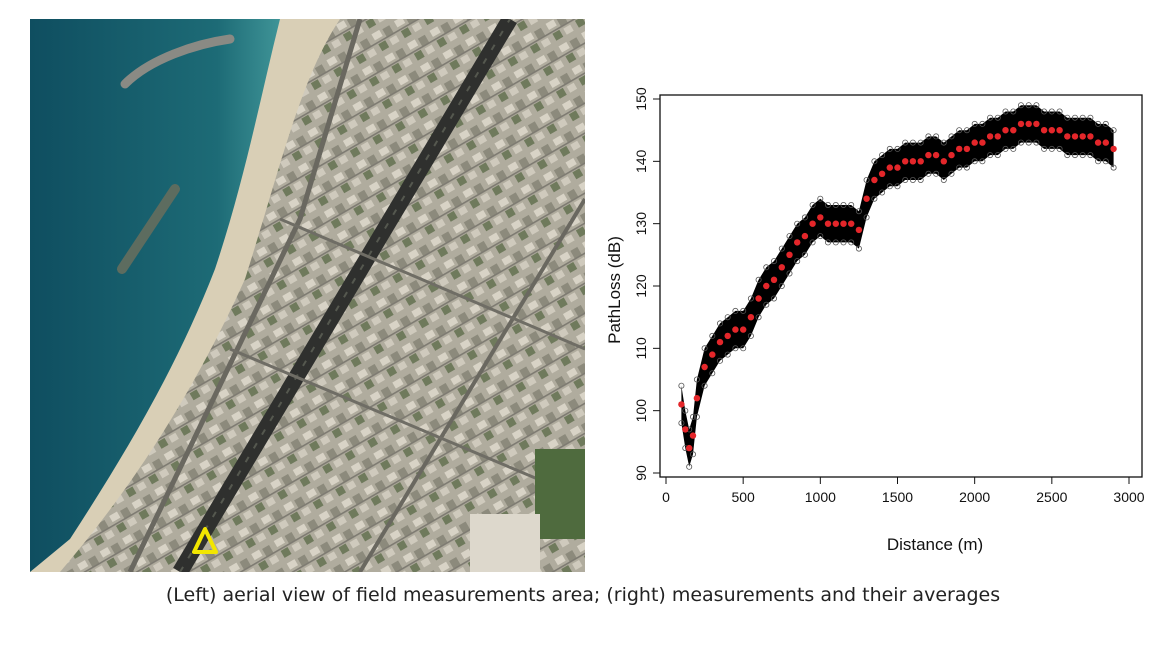 Image resolution: width=1166 pixels, height=646 pixels. I want to click on x-tick-label: 0, so click(666, 497).